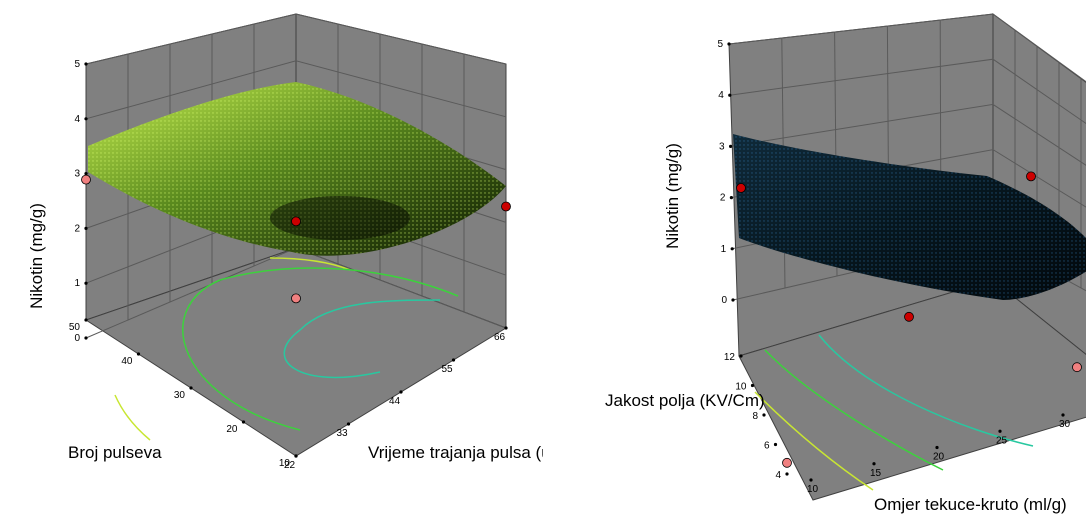  I want to click on y-tick-label: 12, so click(730, 357).